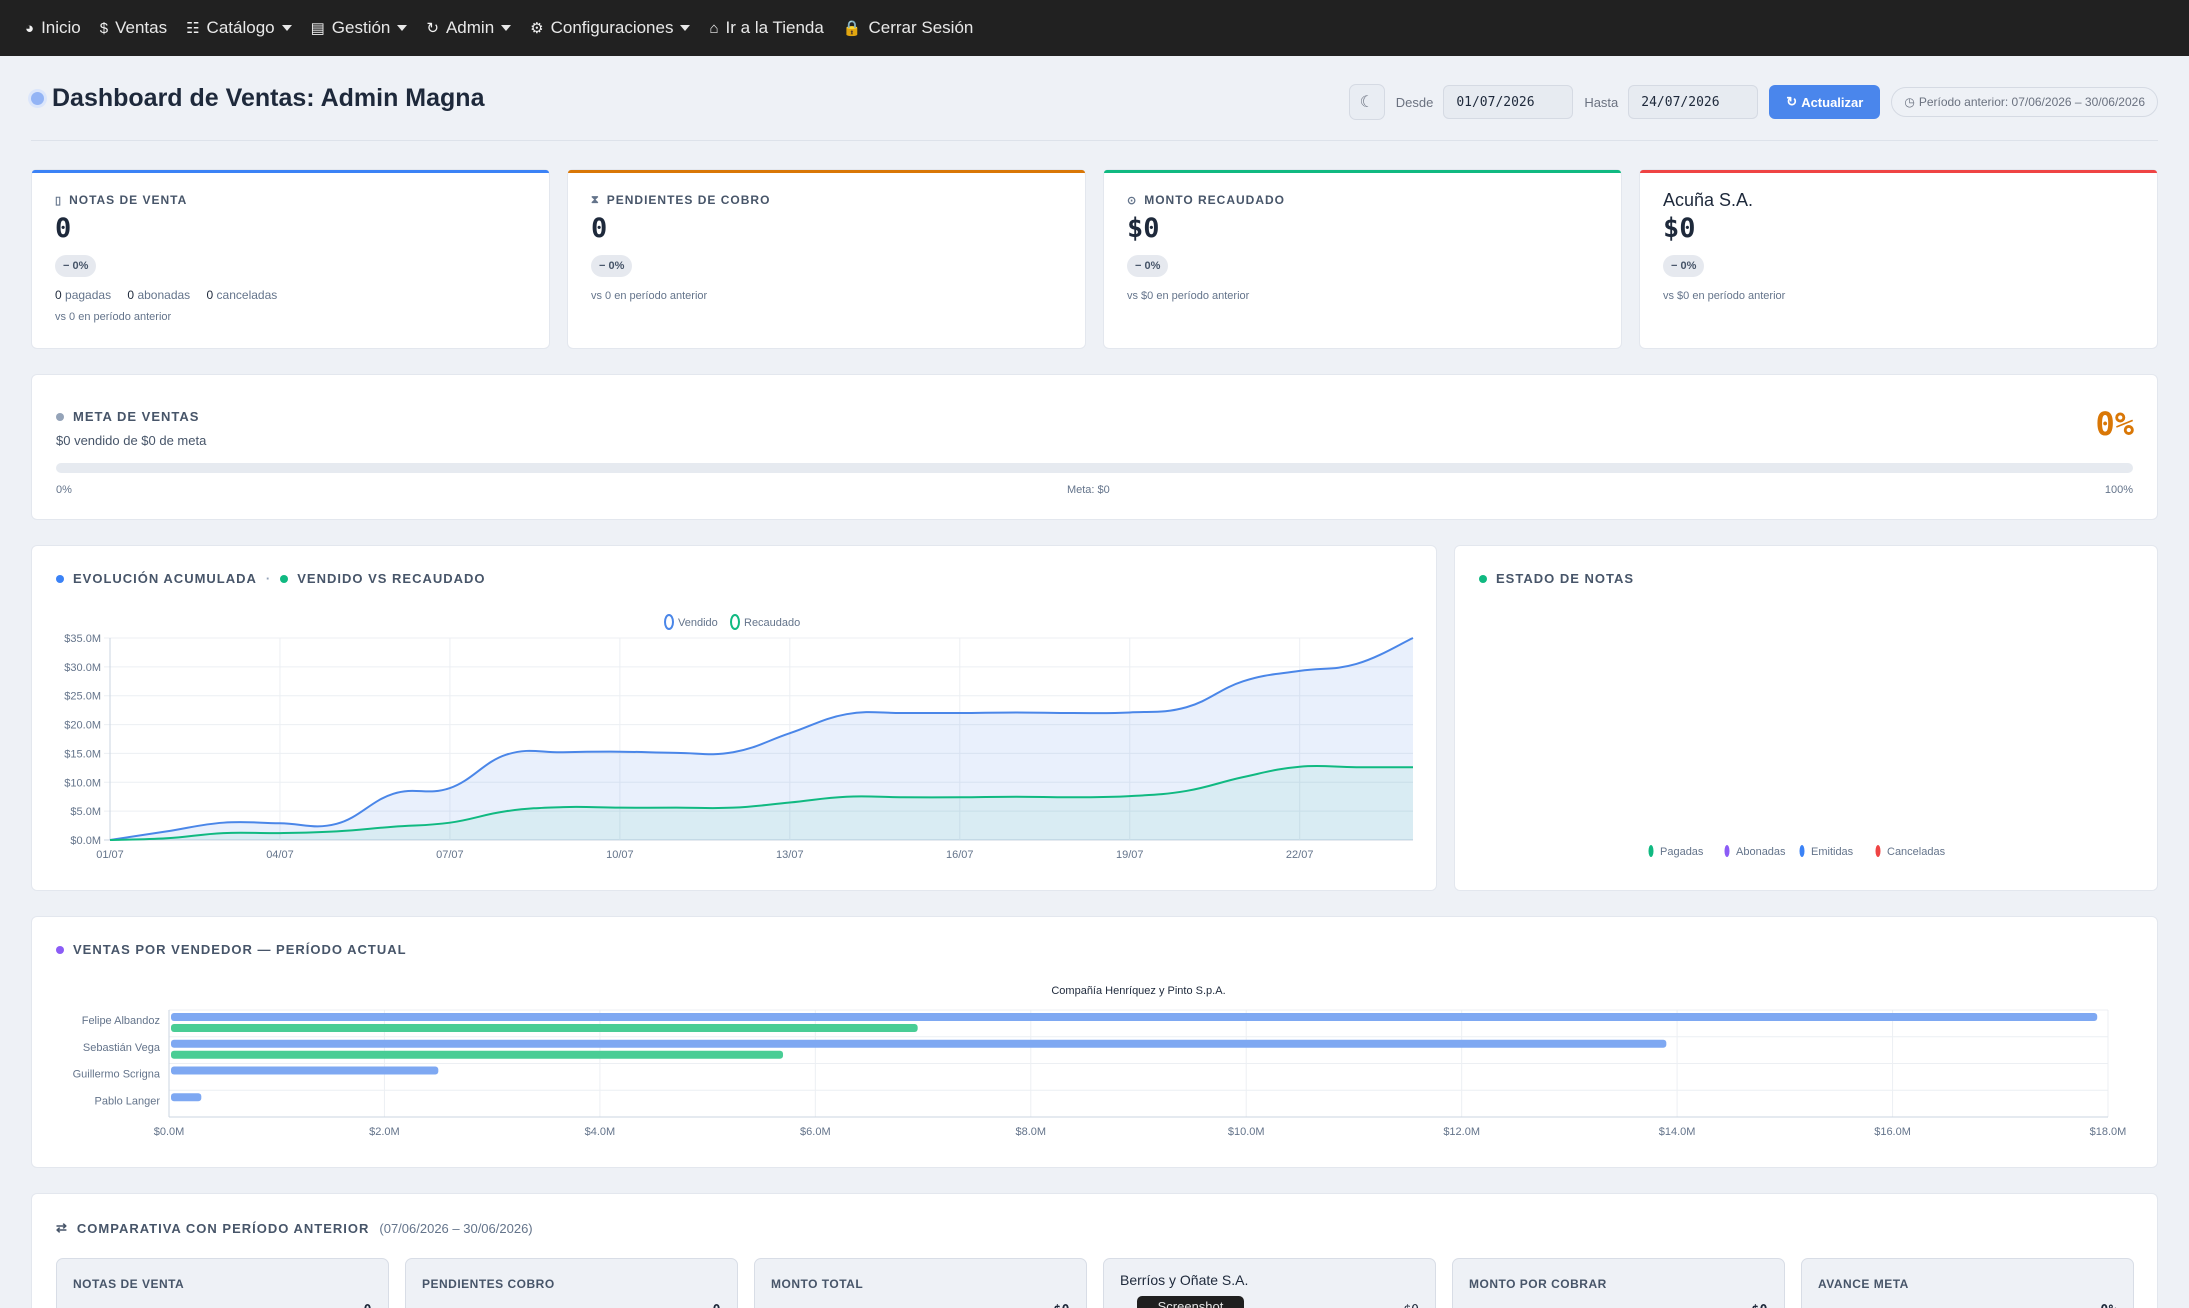 The image size is (2189, 1308). I want to click on hourglass-icon: ⧗, so click(595, 199).